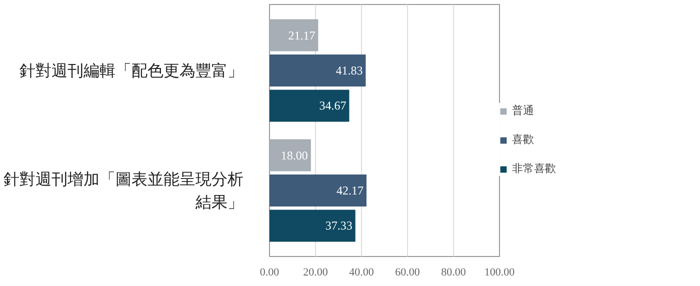 The image size is (700, 286). I want to click on legend-label: 非常喜歡, so click(534, 168).